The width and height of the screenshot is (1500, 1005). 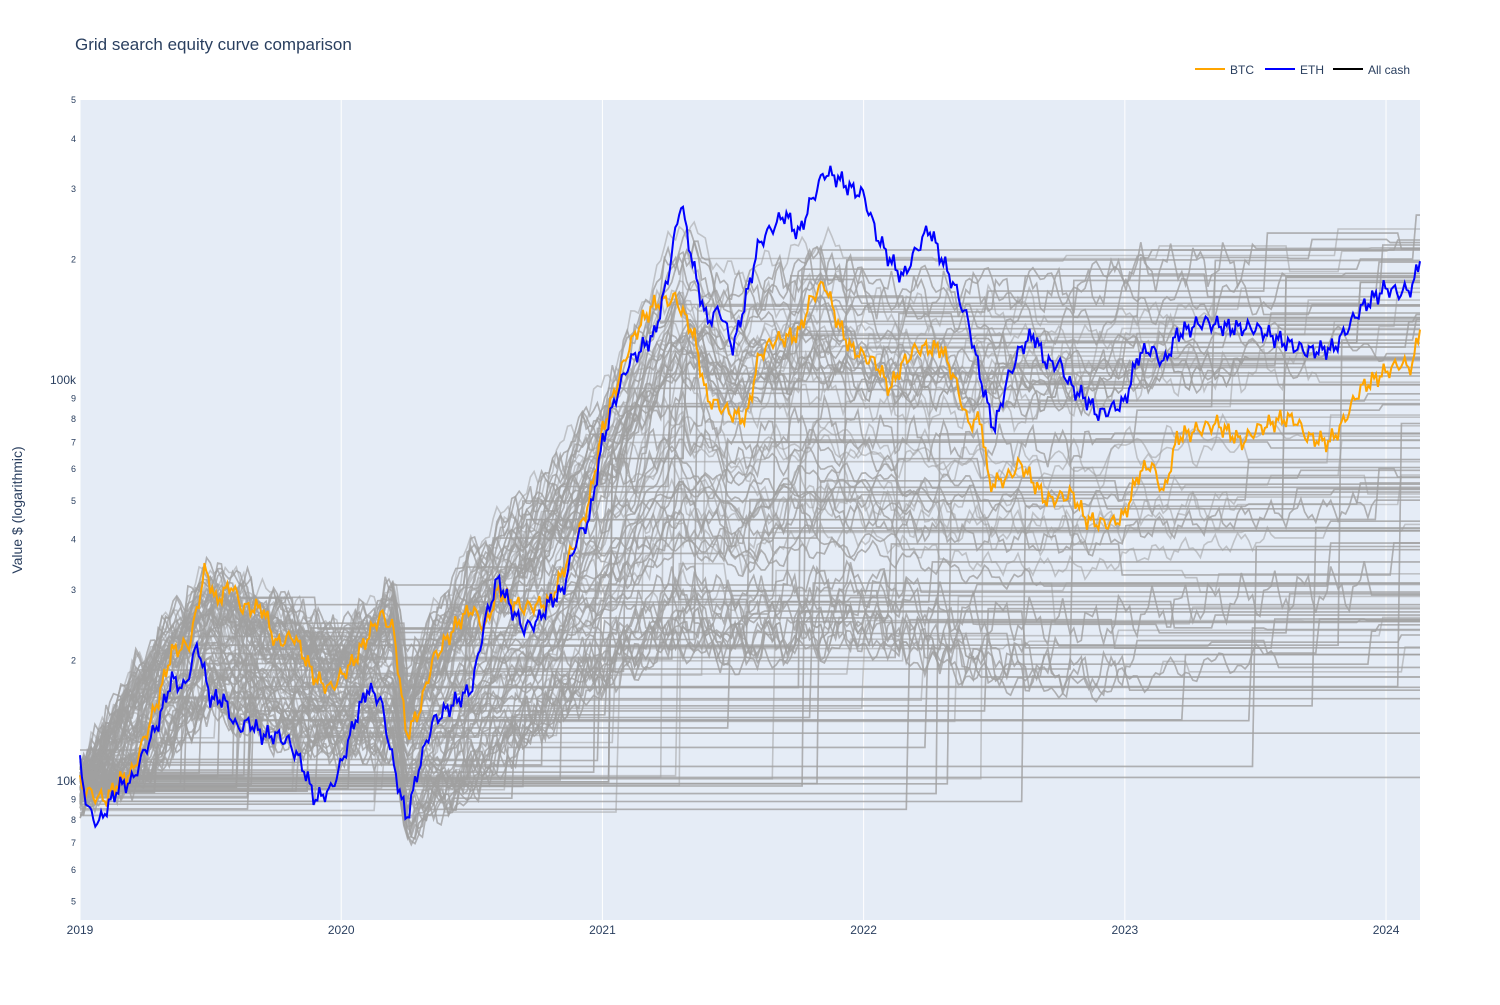 What do you see at coordinates (80, 930) in the screenshot?
I see `x-tick-label: 2019` at bounding box center [80, 930].